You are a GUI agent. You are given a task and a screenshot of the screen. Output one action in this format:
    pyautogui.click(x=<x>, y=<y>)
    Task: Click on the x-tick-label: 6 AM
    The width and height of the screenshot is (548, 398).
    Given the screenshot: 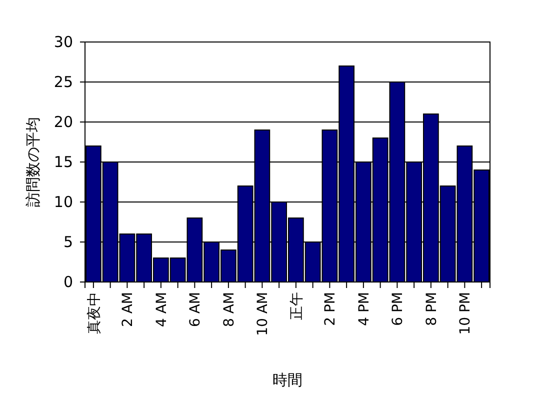 What is the action you would take?
    pyautogui.click(x=196, y=310)
    